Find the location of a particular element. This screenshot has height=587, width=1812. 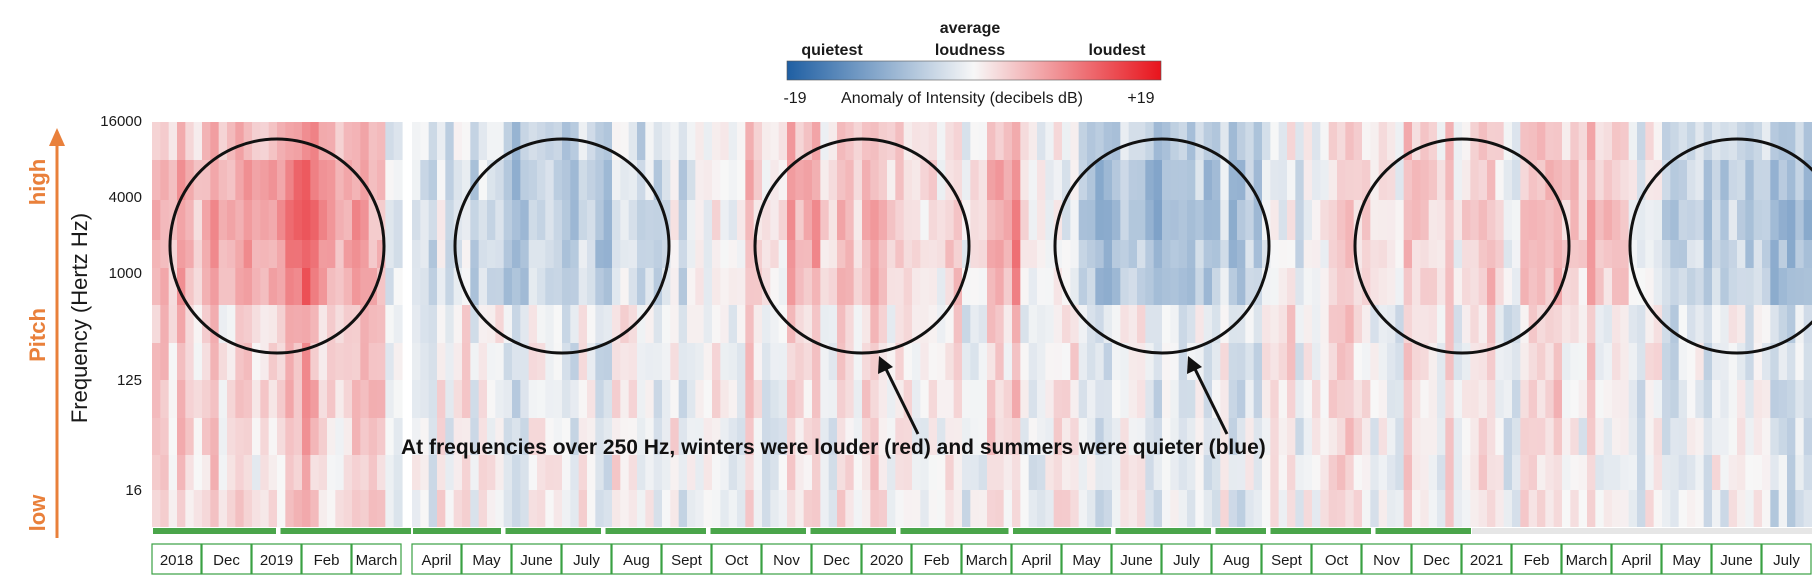

month-label: March is located at coordinates (1587, 560).